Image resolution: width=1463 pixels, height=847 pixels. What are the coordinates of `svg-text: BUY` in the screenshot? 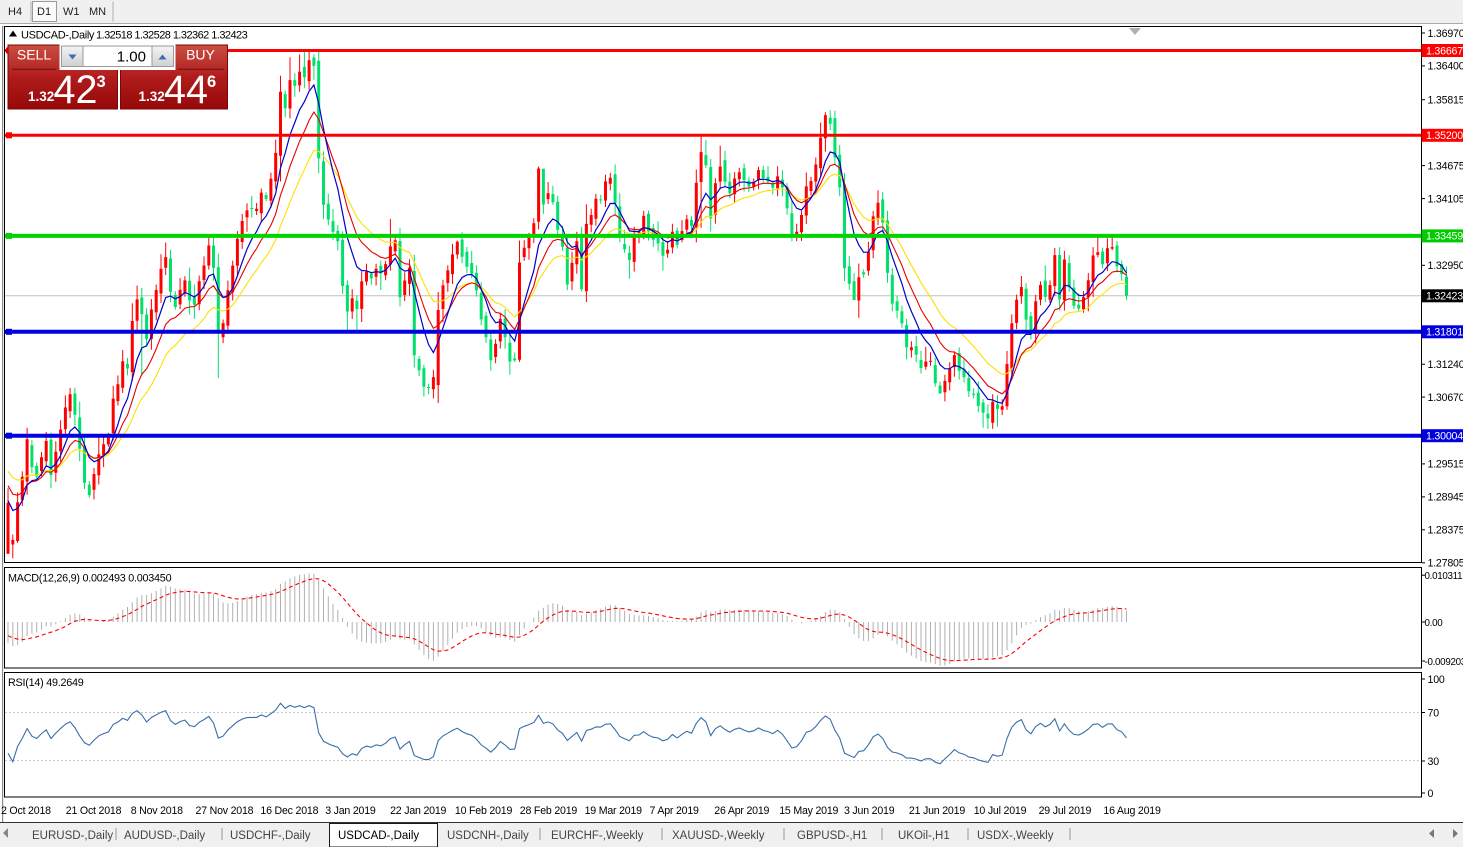 It's located at (200, 55).